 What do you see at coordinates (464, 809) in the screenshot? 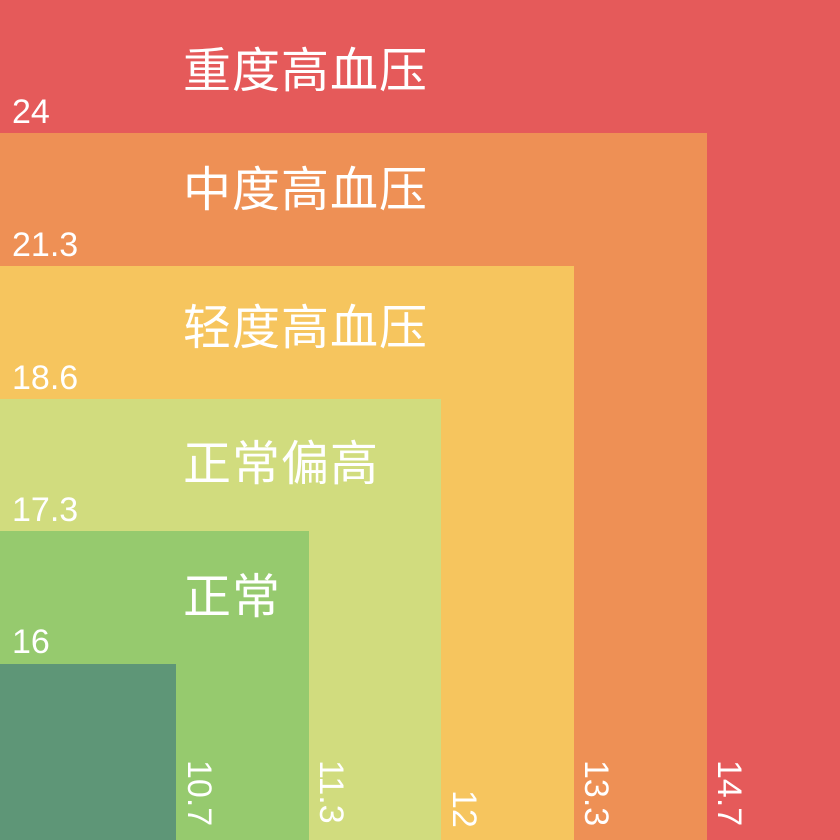
I see `diastolic-label-12: 12` at bounding box center [464, 809].